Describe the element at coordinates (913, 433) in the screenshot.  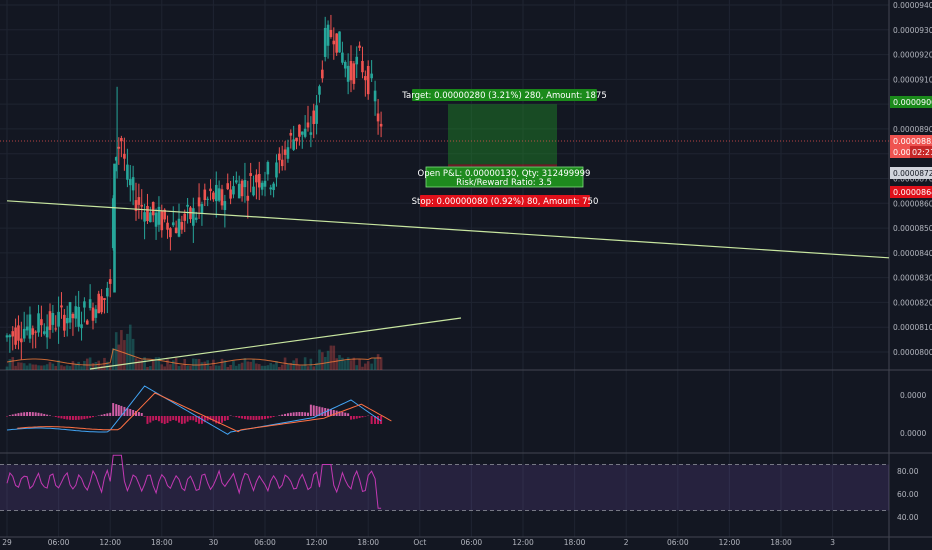
I see `macd-tick-label: 0.0000` at that location.